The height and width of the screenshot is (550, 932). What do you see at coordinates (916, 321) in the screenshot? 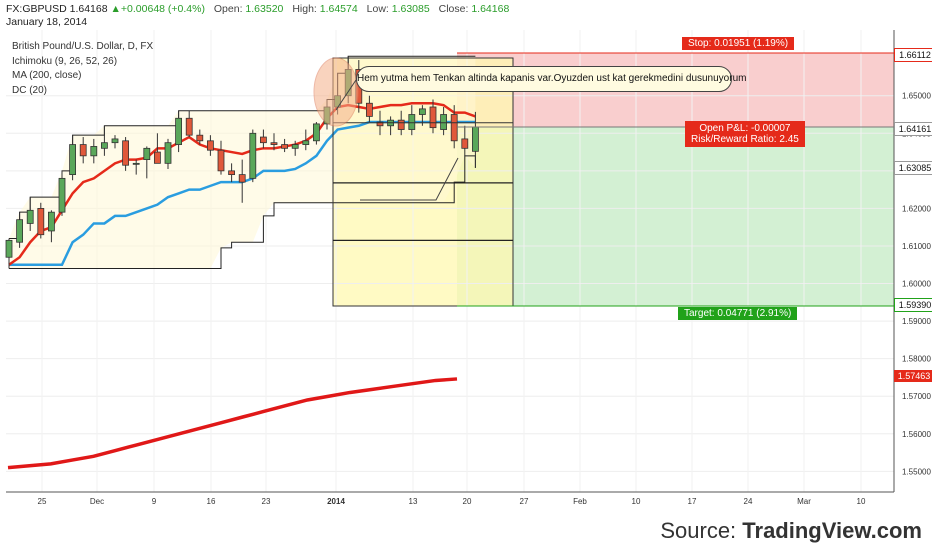
I see `y-tick-label: 1.59000` at bounding box center [916, 321].